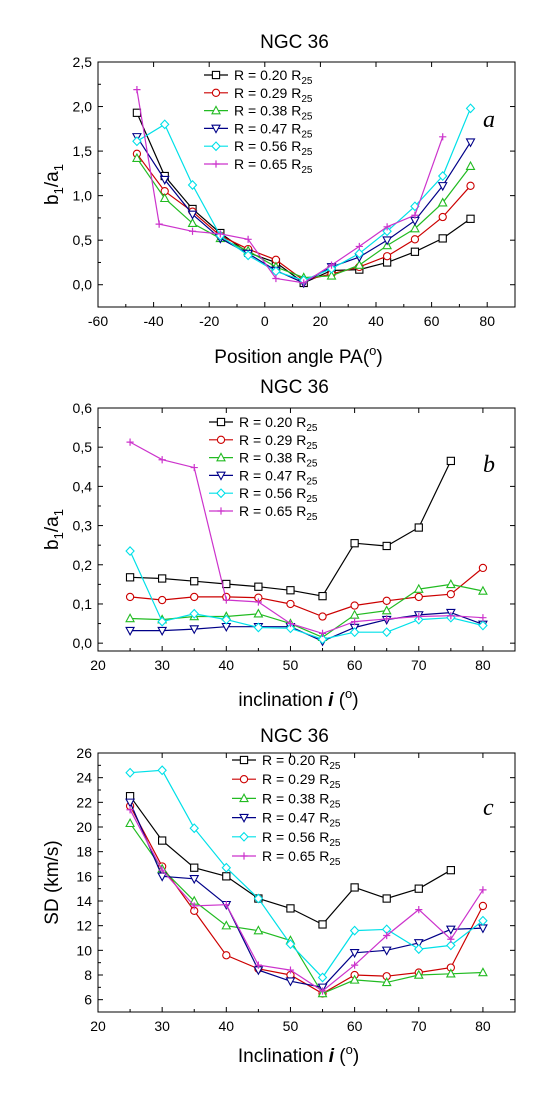 Image resolution: width=540 pixels, height=1097 pixels. Describe the element at coordinates (84, 950) in the screenshot. I see `y-tick-label: 10` at that location.